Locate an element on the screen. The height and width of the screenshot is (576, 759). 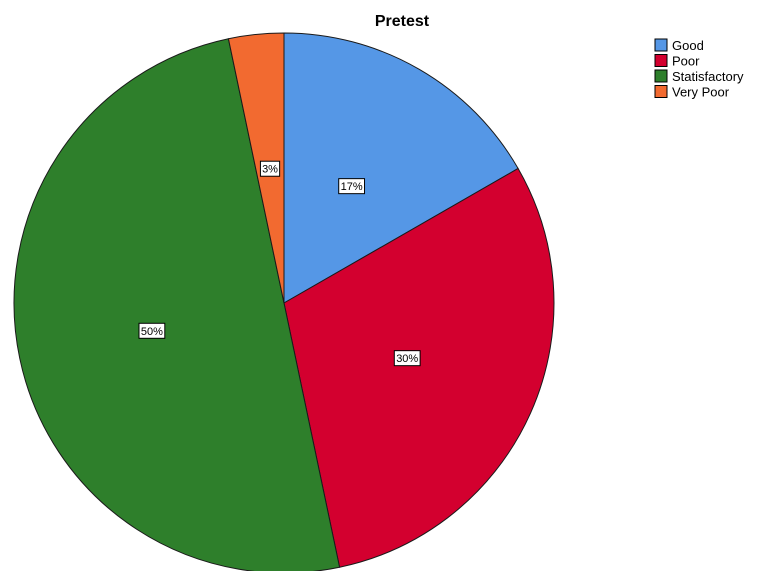
data-label-text: 17% is located at coordinates (352, 187).